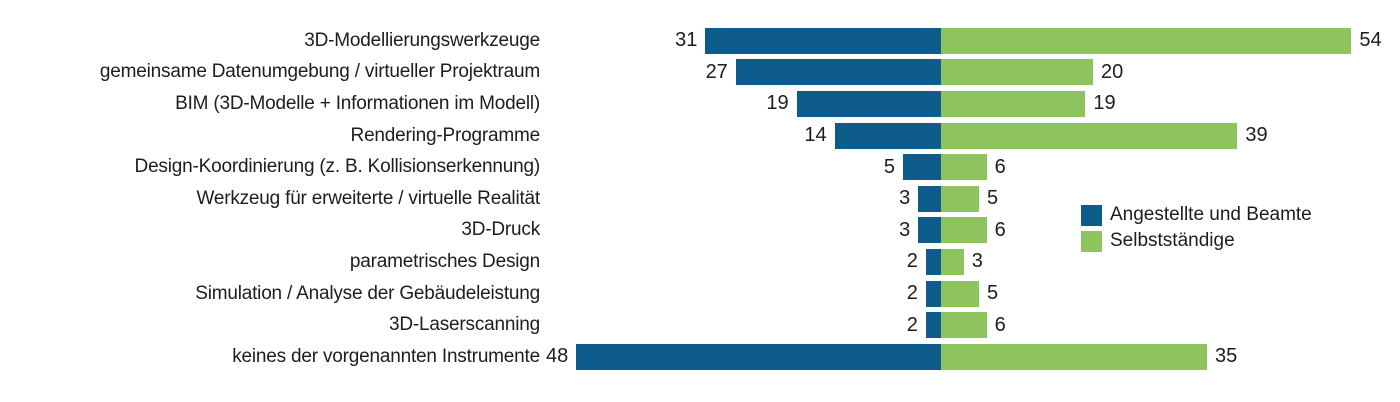 This screenshot has width=1400, height=402. I want to click on legend-item-selbststaendige: Selbstständige, so click(1196, 241).